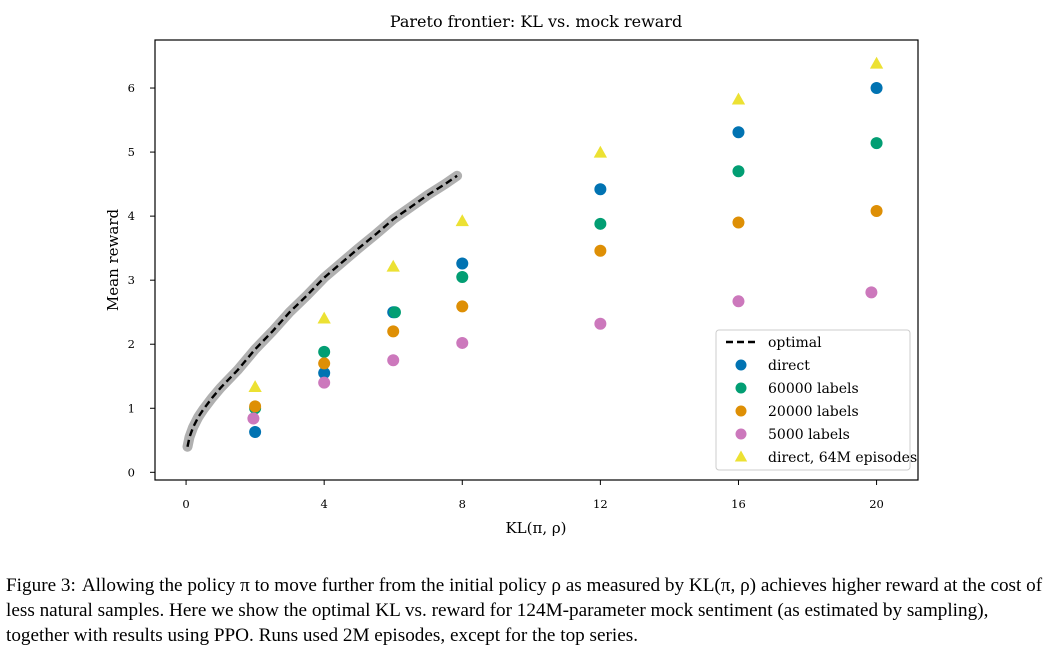 The width and height of the screenshot is (1051, 656). Describe the element at coordinates (131, 216) in the screenshot. I see `y-tick-label: 4` at that location.